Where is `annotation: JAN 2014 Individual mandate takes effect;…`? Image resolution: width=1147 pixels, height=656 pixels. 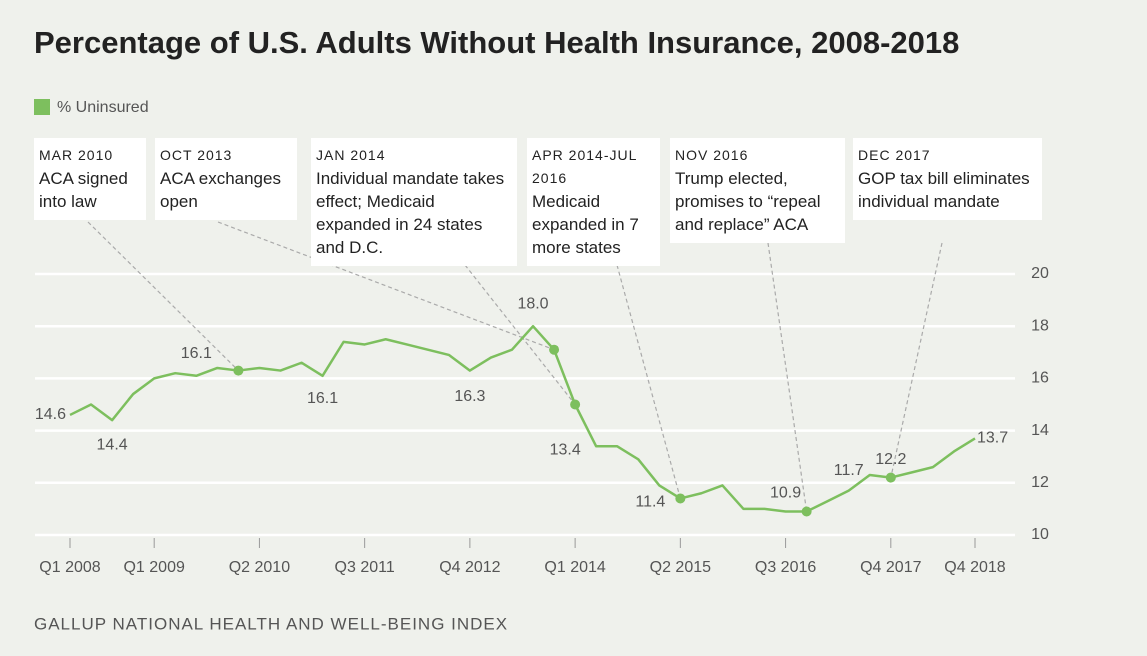 annotation: JAN 2014 Individual mandate takes effect;… is located at coordinates (414, 202).